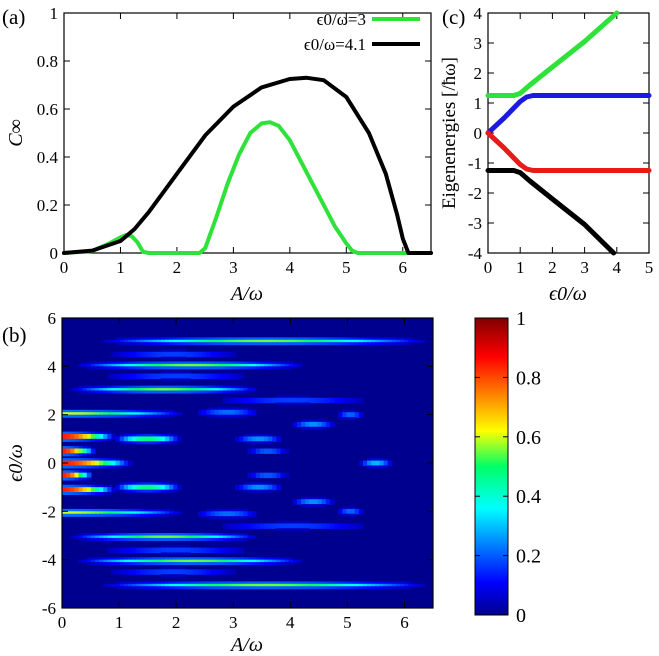 This screenshot has height=656, width=659. I want to click on chart-b-xtick-label: 1, so click(119, 622).